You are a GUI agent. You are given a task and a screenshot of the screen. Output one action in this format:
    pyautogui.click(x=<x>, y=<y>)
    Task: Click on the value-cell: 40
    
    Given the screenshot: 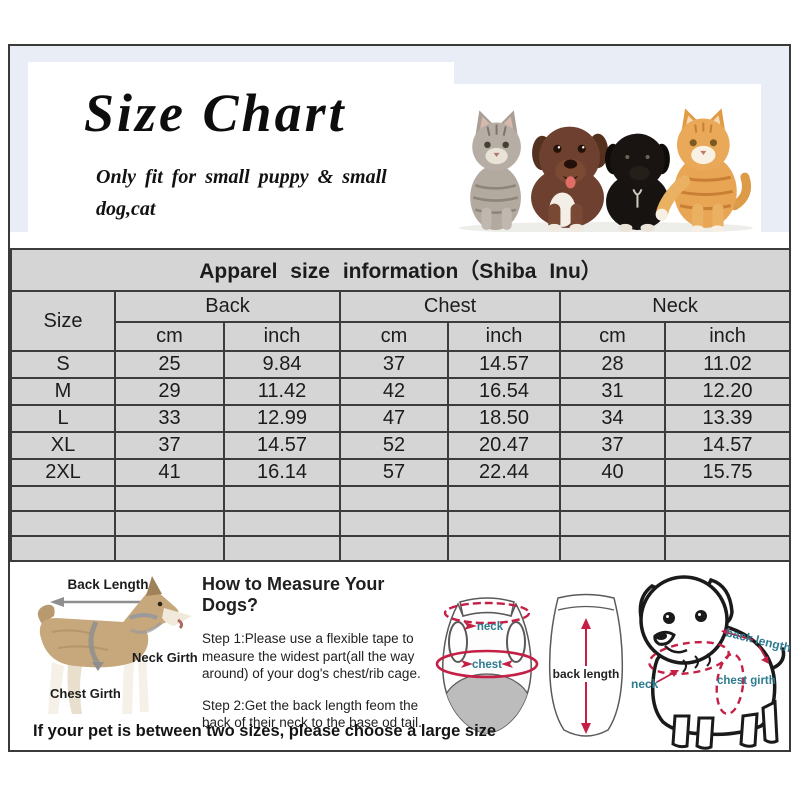 What is the action you would take?
    pyautogui.click(x=612, y=472)
    